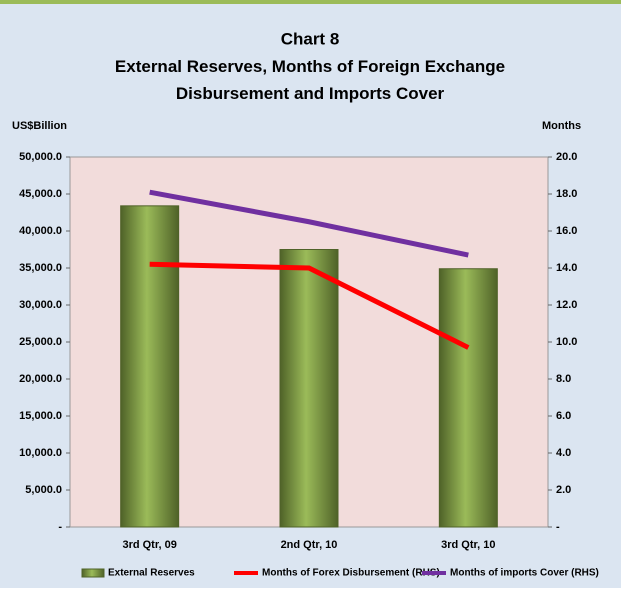 Image resolution: width=621 pixels, height=593 pixels. Describe the element at coordinates (43, 490) in the screenshot. I see `y-tick-label: 5,000.0` at that location.